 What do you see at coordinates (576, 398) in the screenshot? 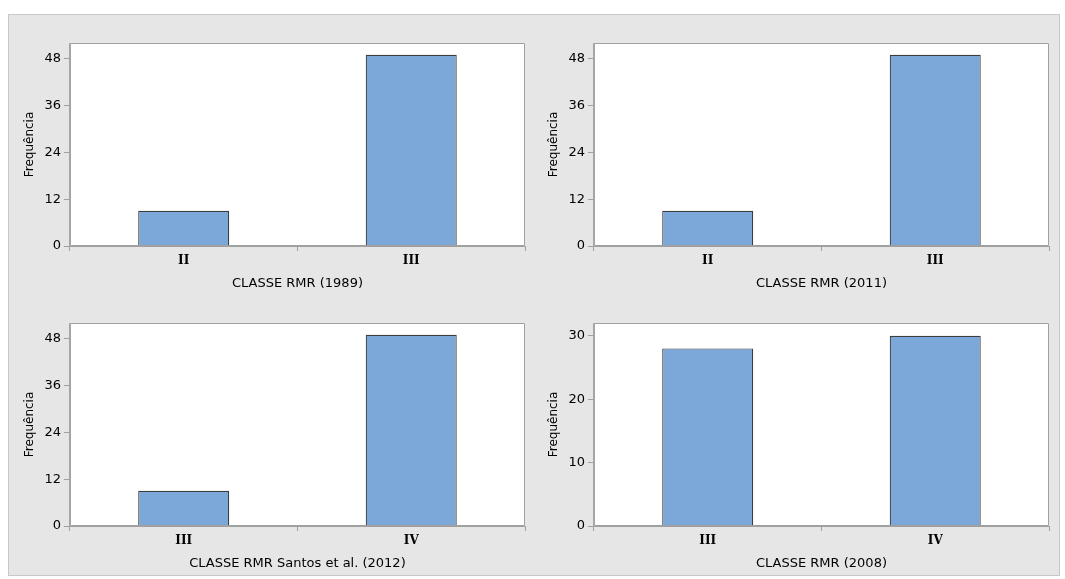
I see `y-tick-label: 20` at bounding box center [576, 398].